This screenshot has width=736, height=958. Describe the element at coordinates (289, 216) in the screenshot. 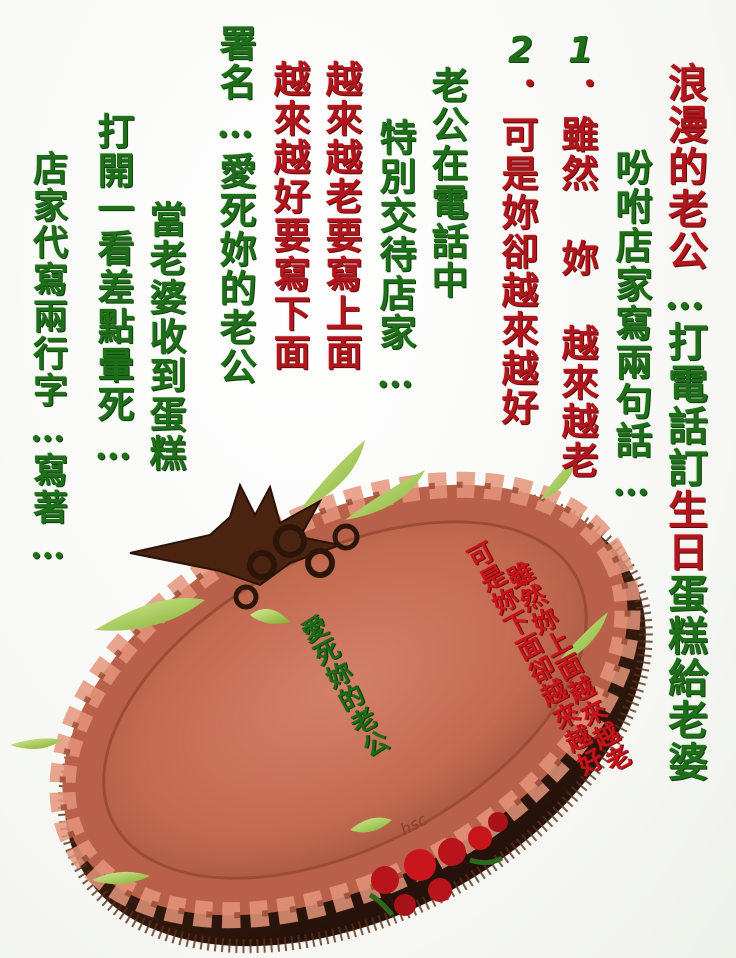

I see `text-column-8: 越來越好要寫下面` at that location.